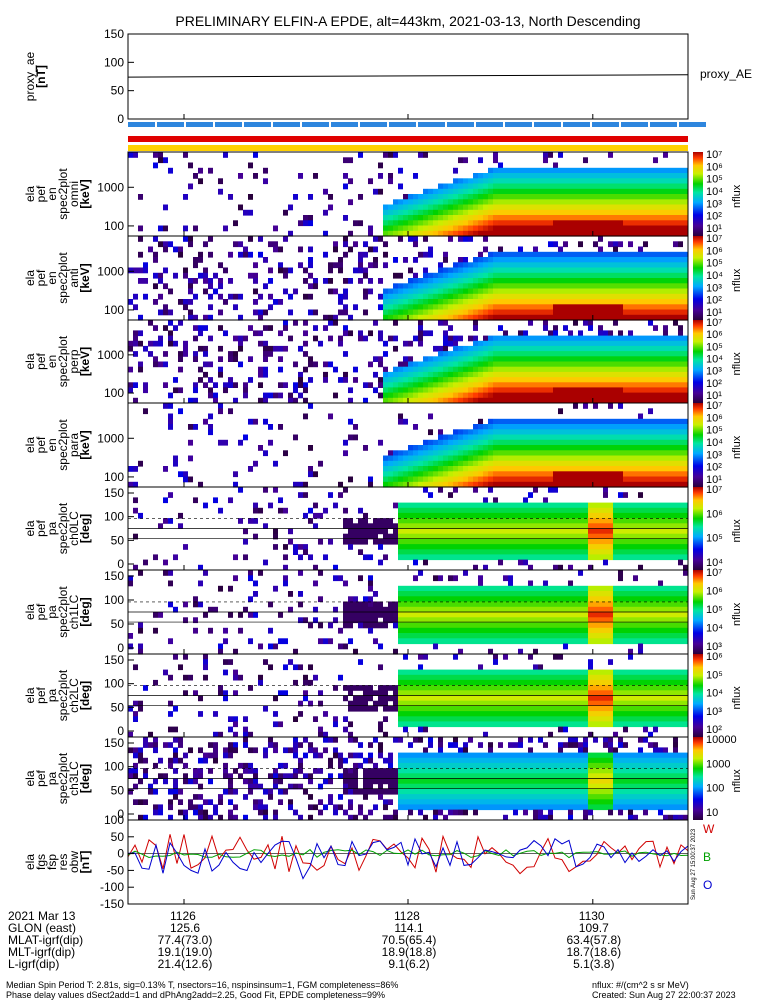 The width and height of the screenshot is (775, 1000). I want to click on colorbar-tick: 10⁶, so click(714, 167).